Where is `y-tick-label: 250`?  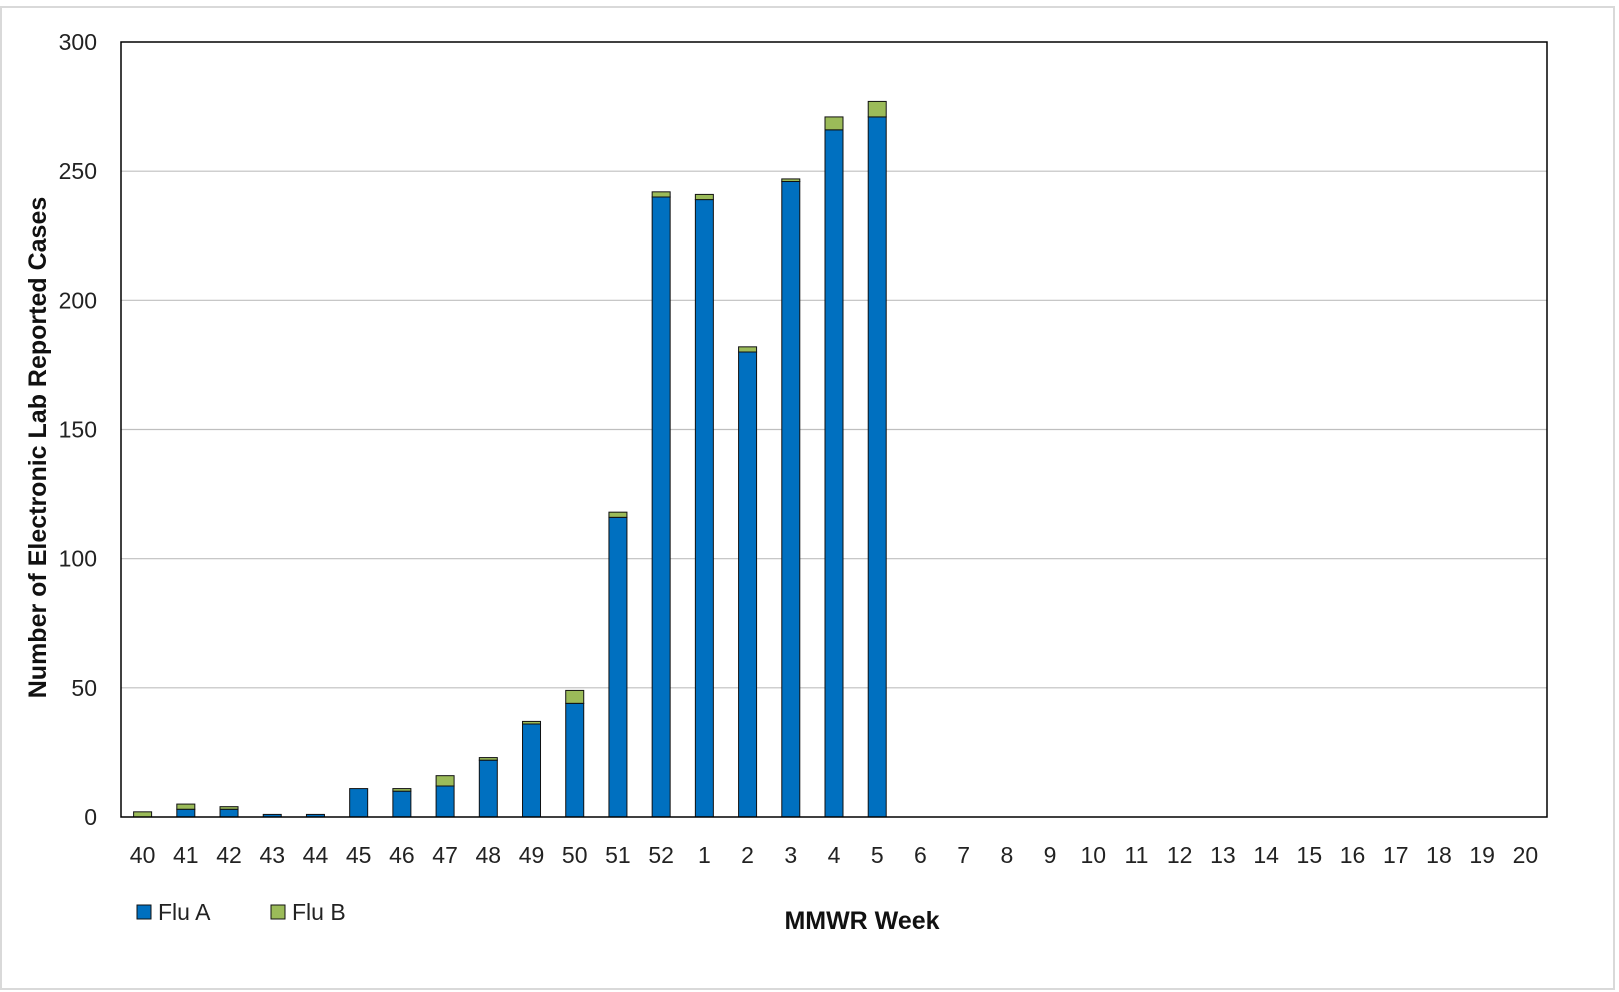
y-tick-label: 250 is located at coordinates (78, 171).